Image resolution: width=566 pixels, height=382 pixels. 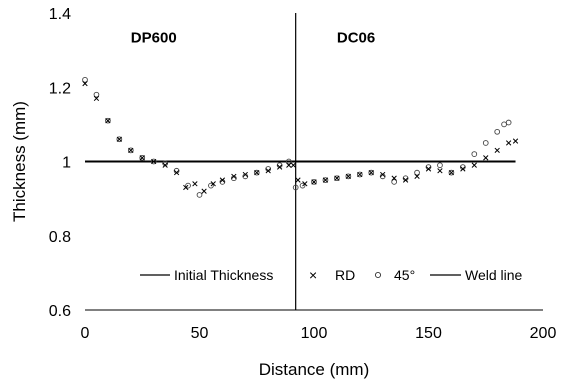 What do you see at coordinates (314, 333) in the screenshot?
I see `x-tick-label: 100` at bounding box center [314, 333].